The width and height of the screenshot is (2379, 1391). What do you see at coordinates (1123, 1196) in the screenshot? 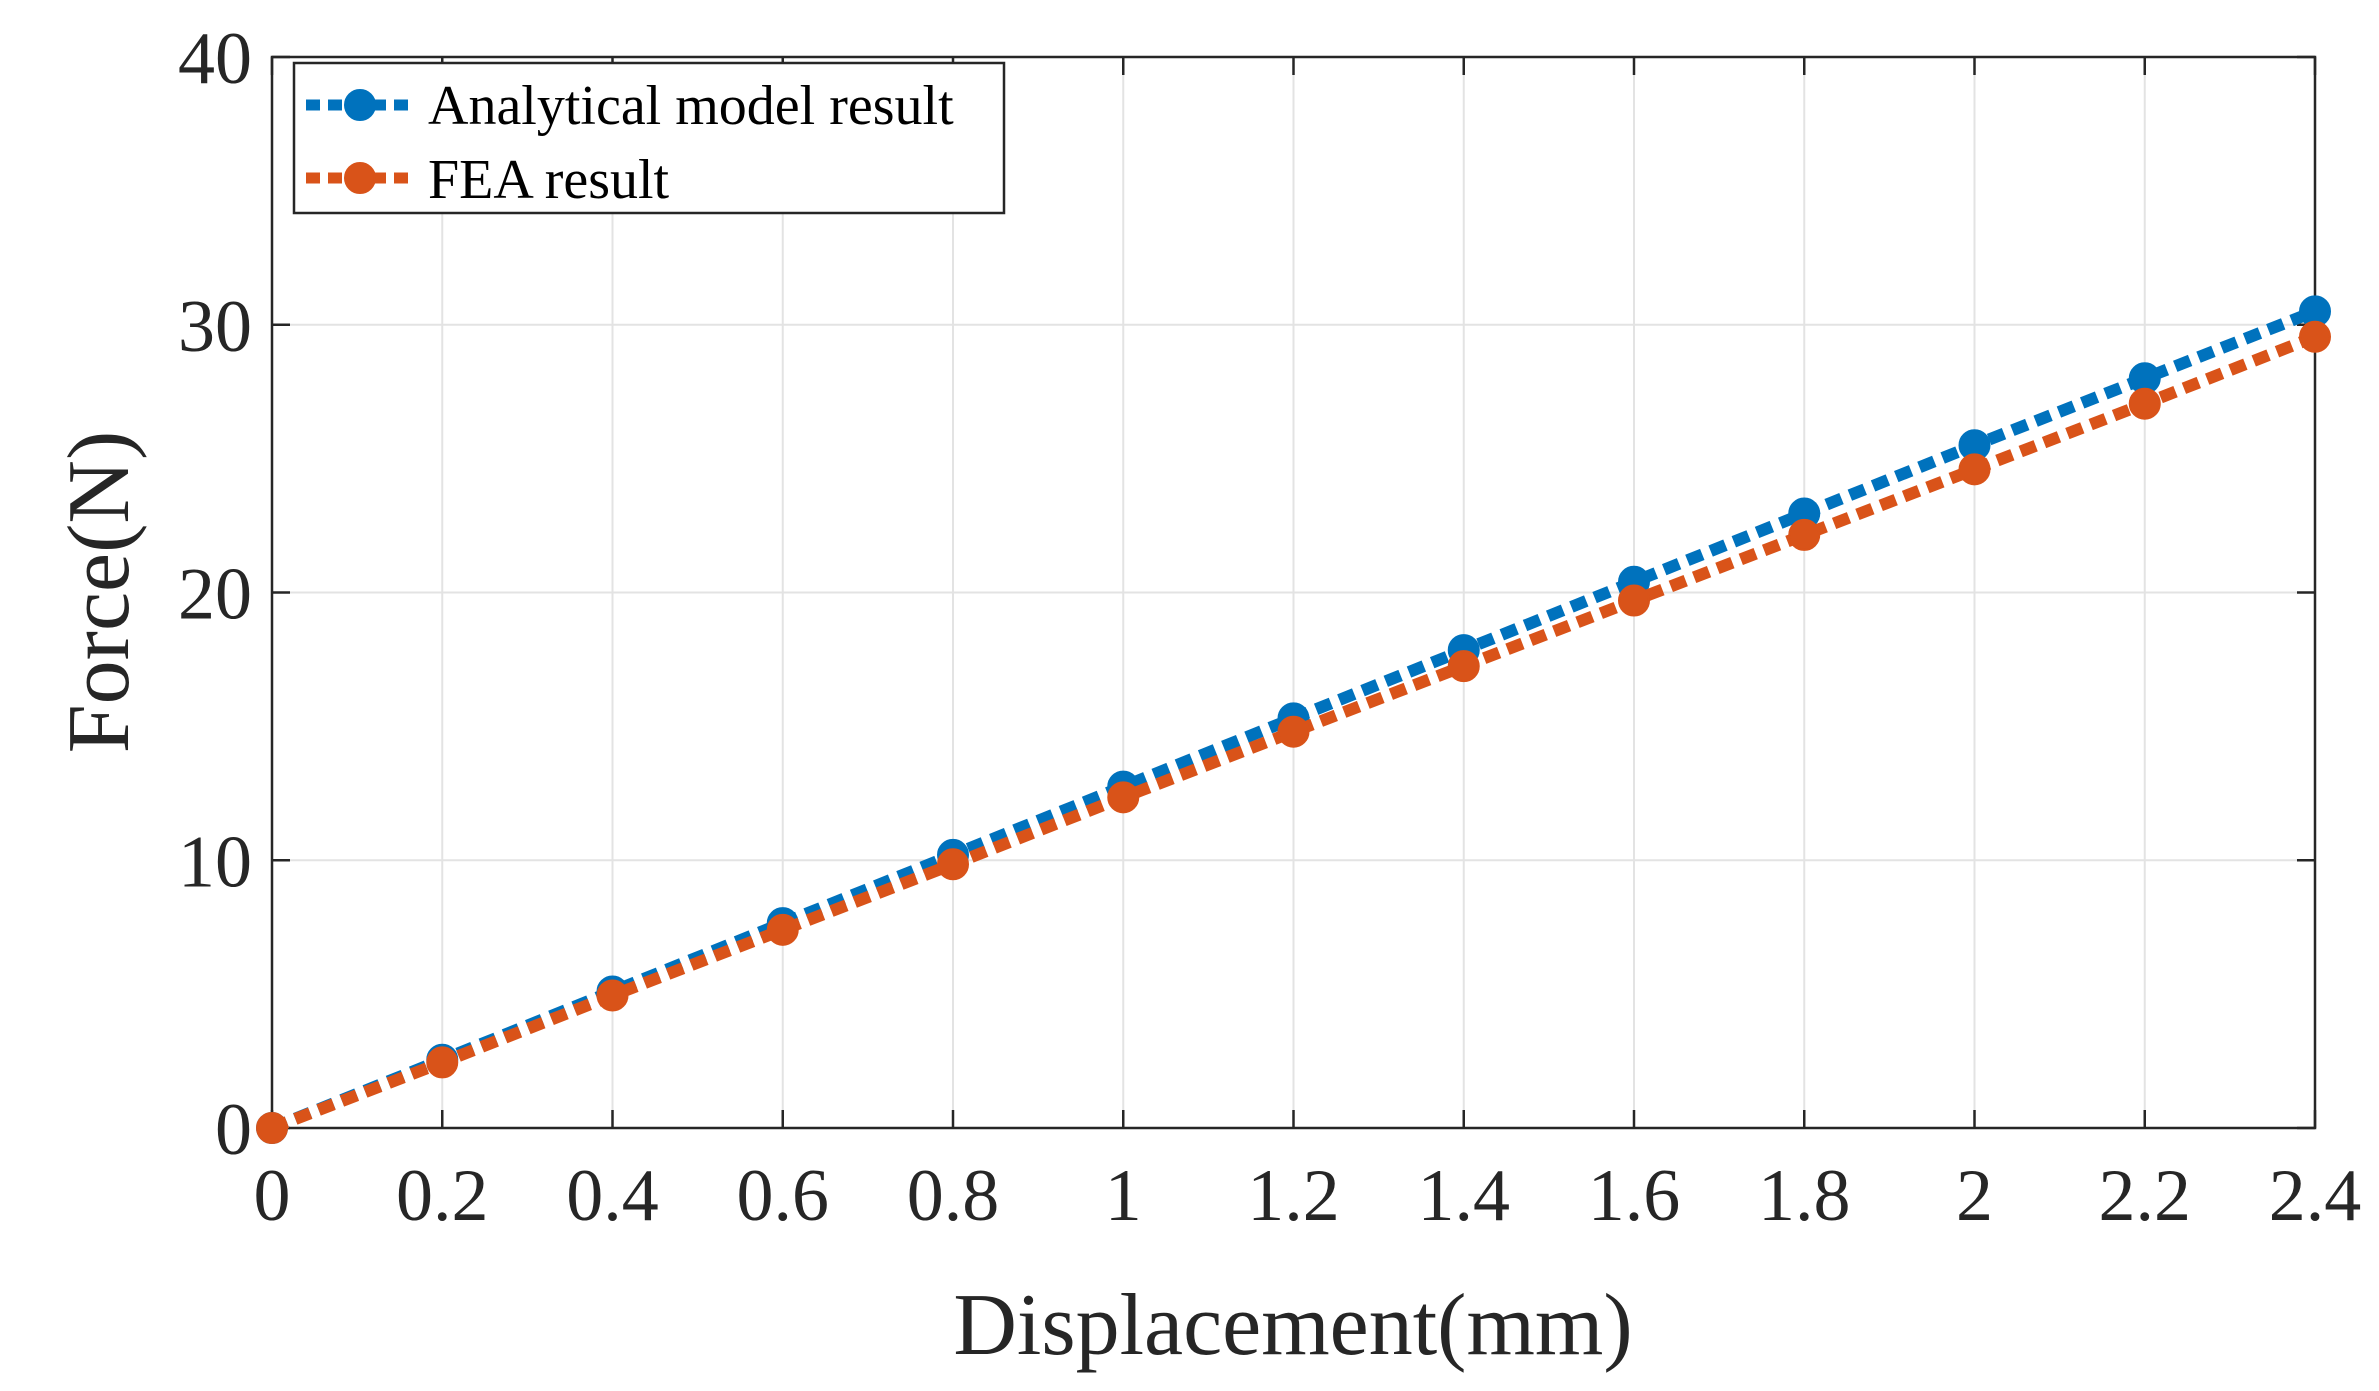
I see `x-tick-label: 1` at bounding box center [1123, 1196].